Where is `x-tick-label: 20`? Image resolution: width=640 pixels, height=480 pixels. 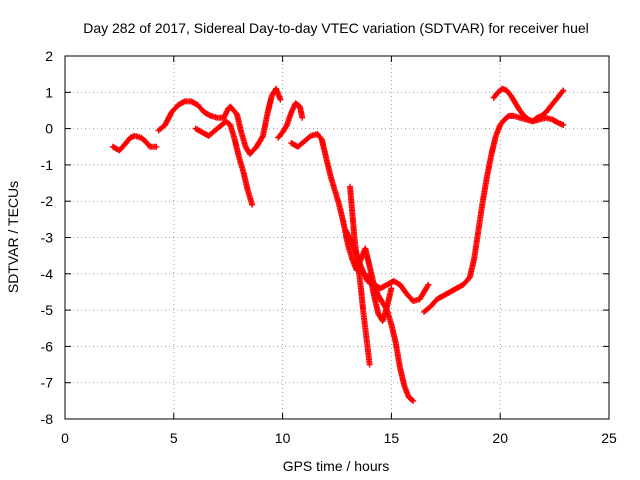
x-tick-label: 20 is located at coordinates (500, 438).